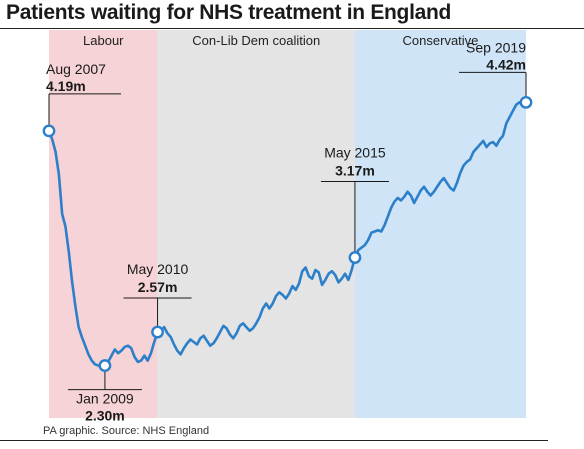  What do you see at coordinates (506, 64) in the screenshot?
I see `annotation-value: 4.42m` at bounding box center [506, 64].